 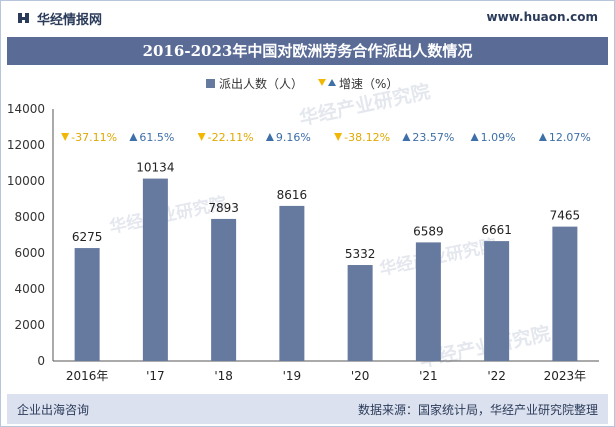 I want to click on x-tick-label: '18, so click(x=223, y=376).